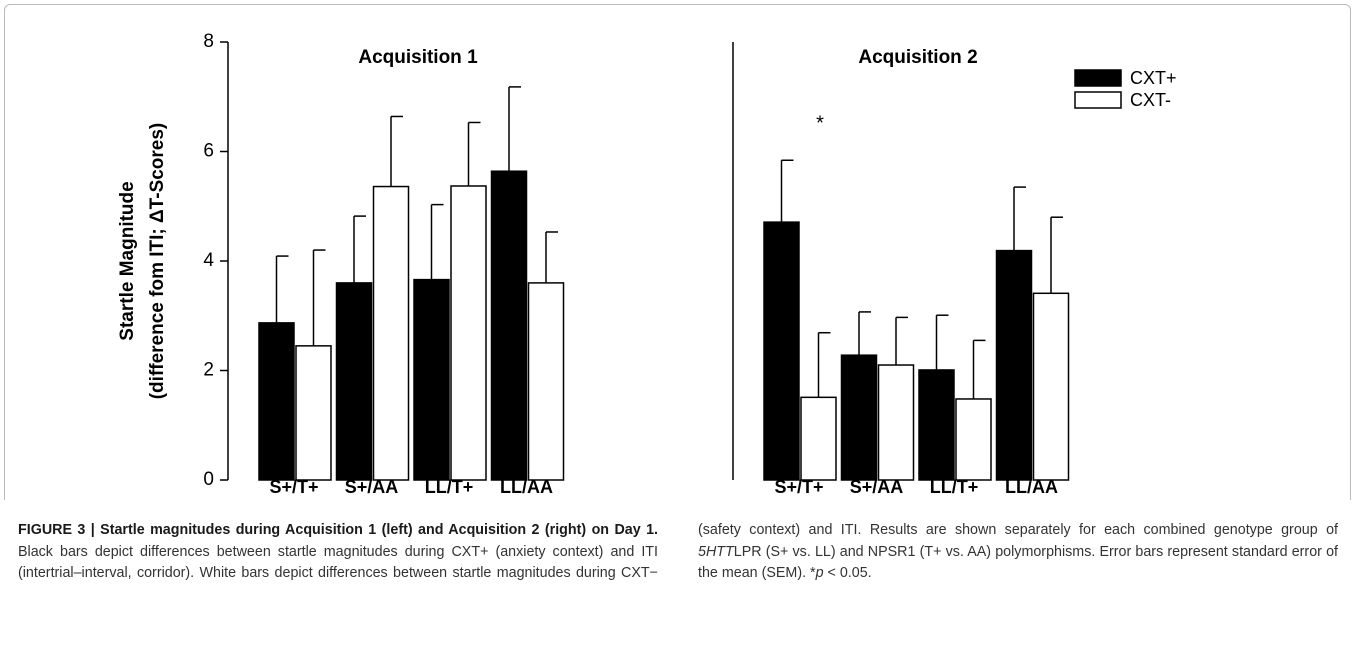 This screenshot has height=666, width=1357. I want to click on y-tick-label: 8, so click(208, 41).